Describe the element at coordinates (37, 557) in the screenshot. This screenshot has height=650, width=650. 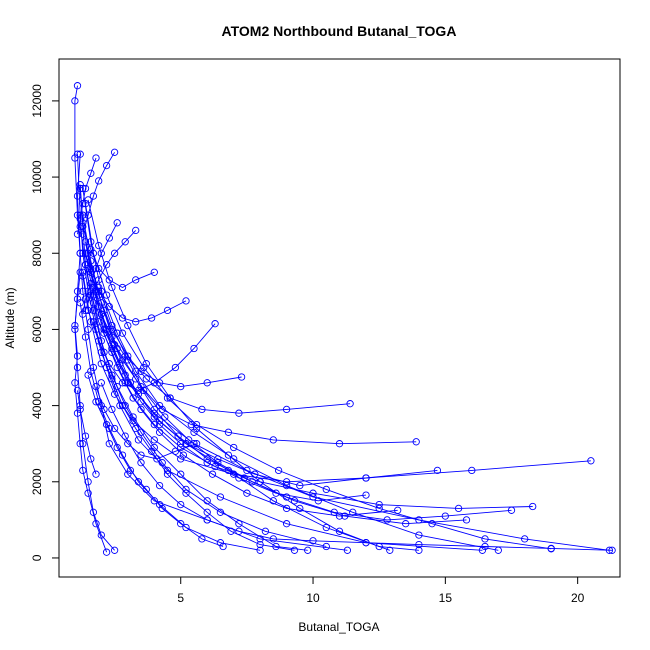
I see `y-tick-label: 0` at that location.